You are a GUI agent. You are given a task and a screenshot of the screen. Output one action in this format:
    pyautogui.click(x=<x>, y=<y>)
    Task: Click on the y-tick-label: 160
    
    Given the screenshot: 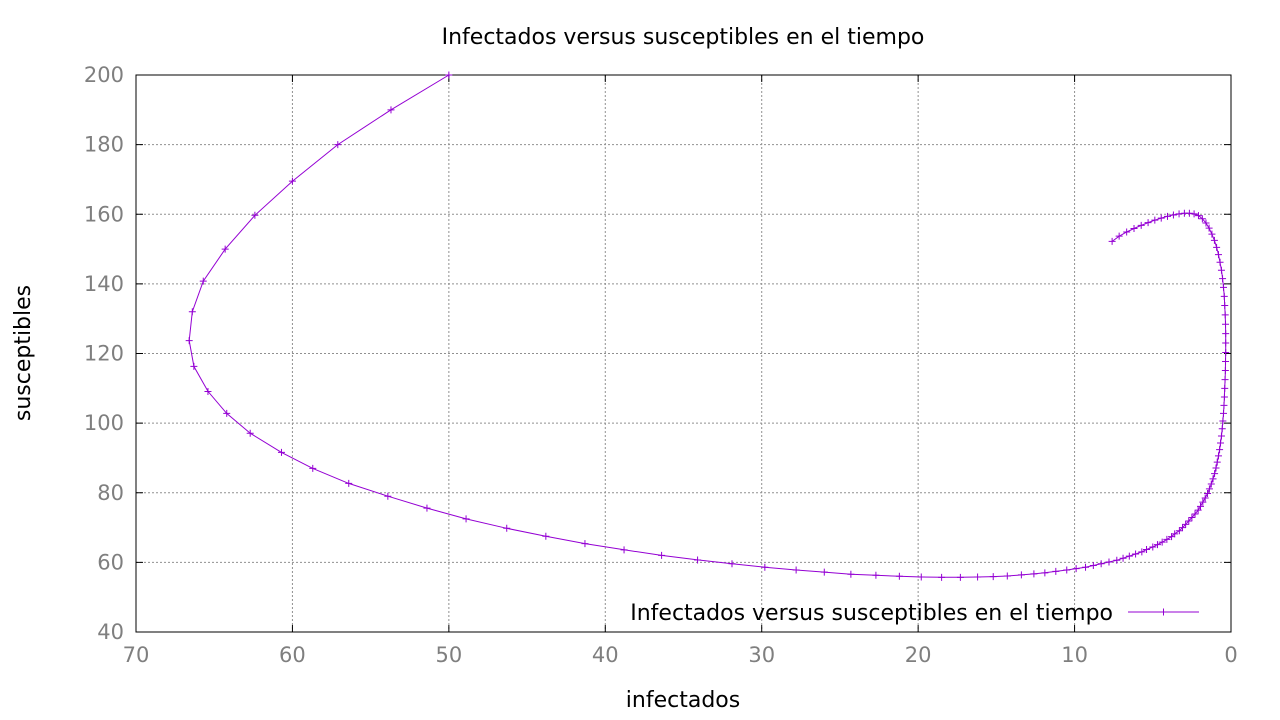 What is the action you would take?
    pyautogui.click(x=104, y=214)
    